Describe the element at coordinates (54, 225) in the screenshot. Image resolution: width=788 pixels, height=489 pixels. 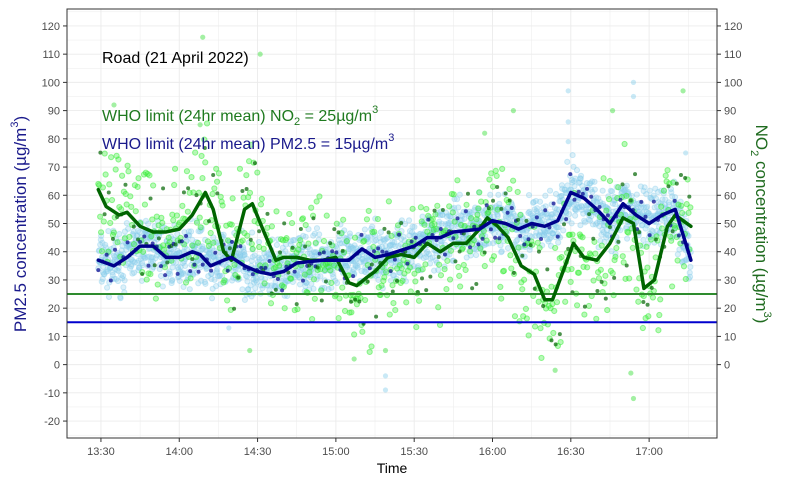
I see `y-tick-label-left: 50` at that location.